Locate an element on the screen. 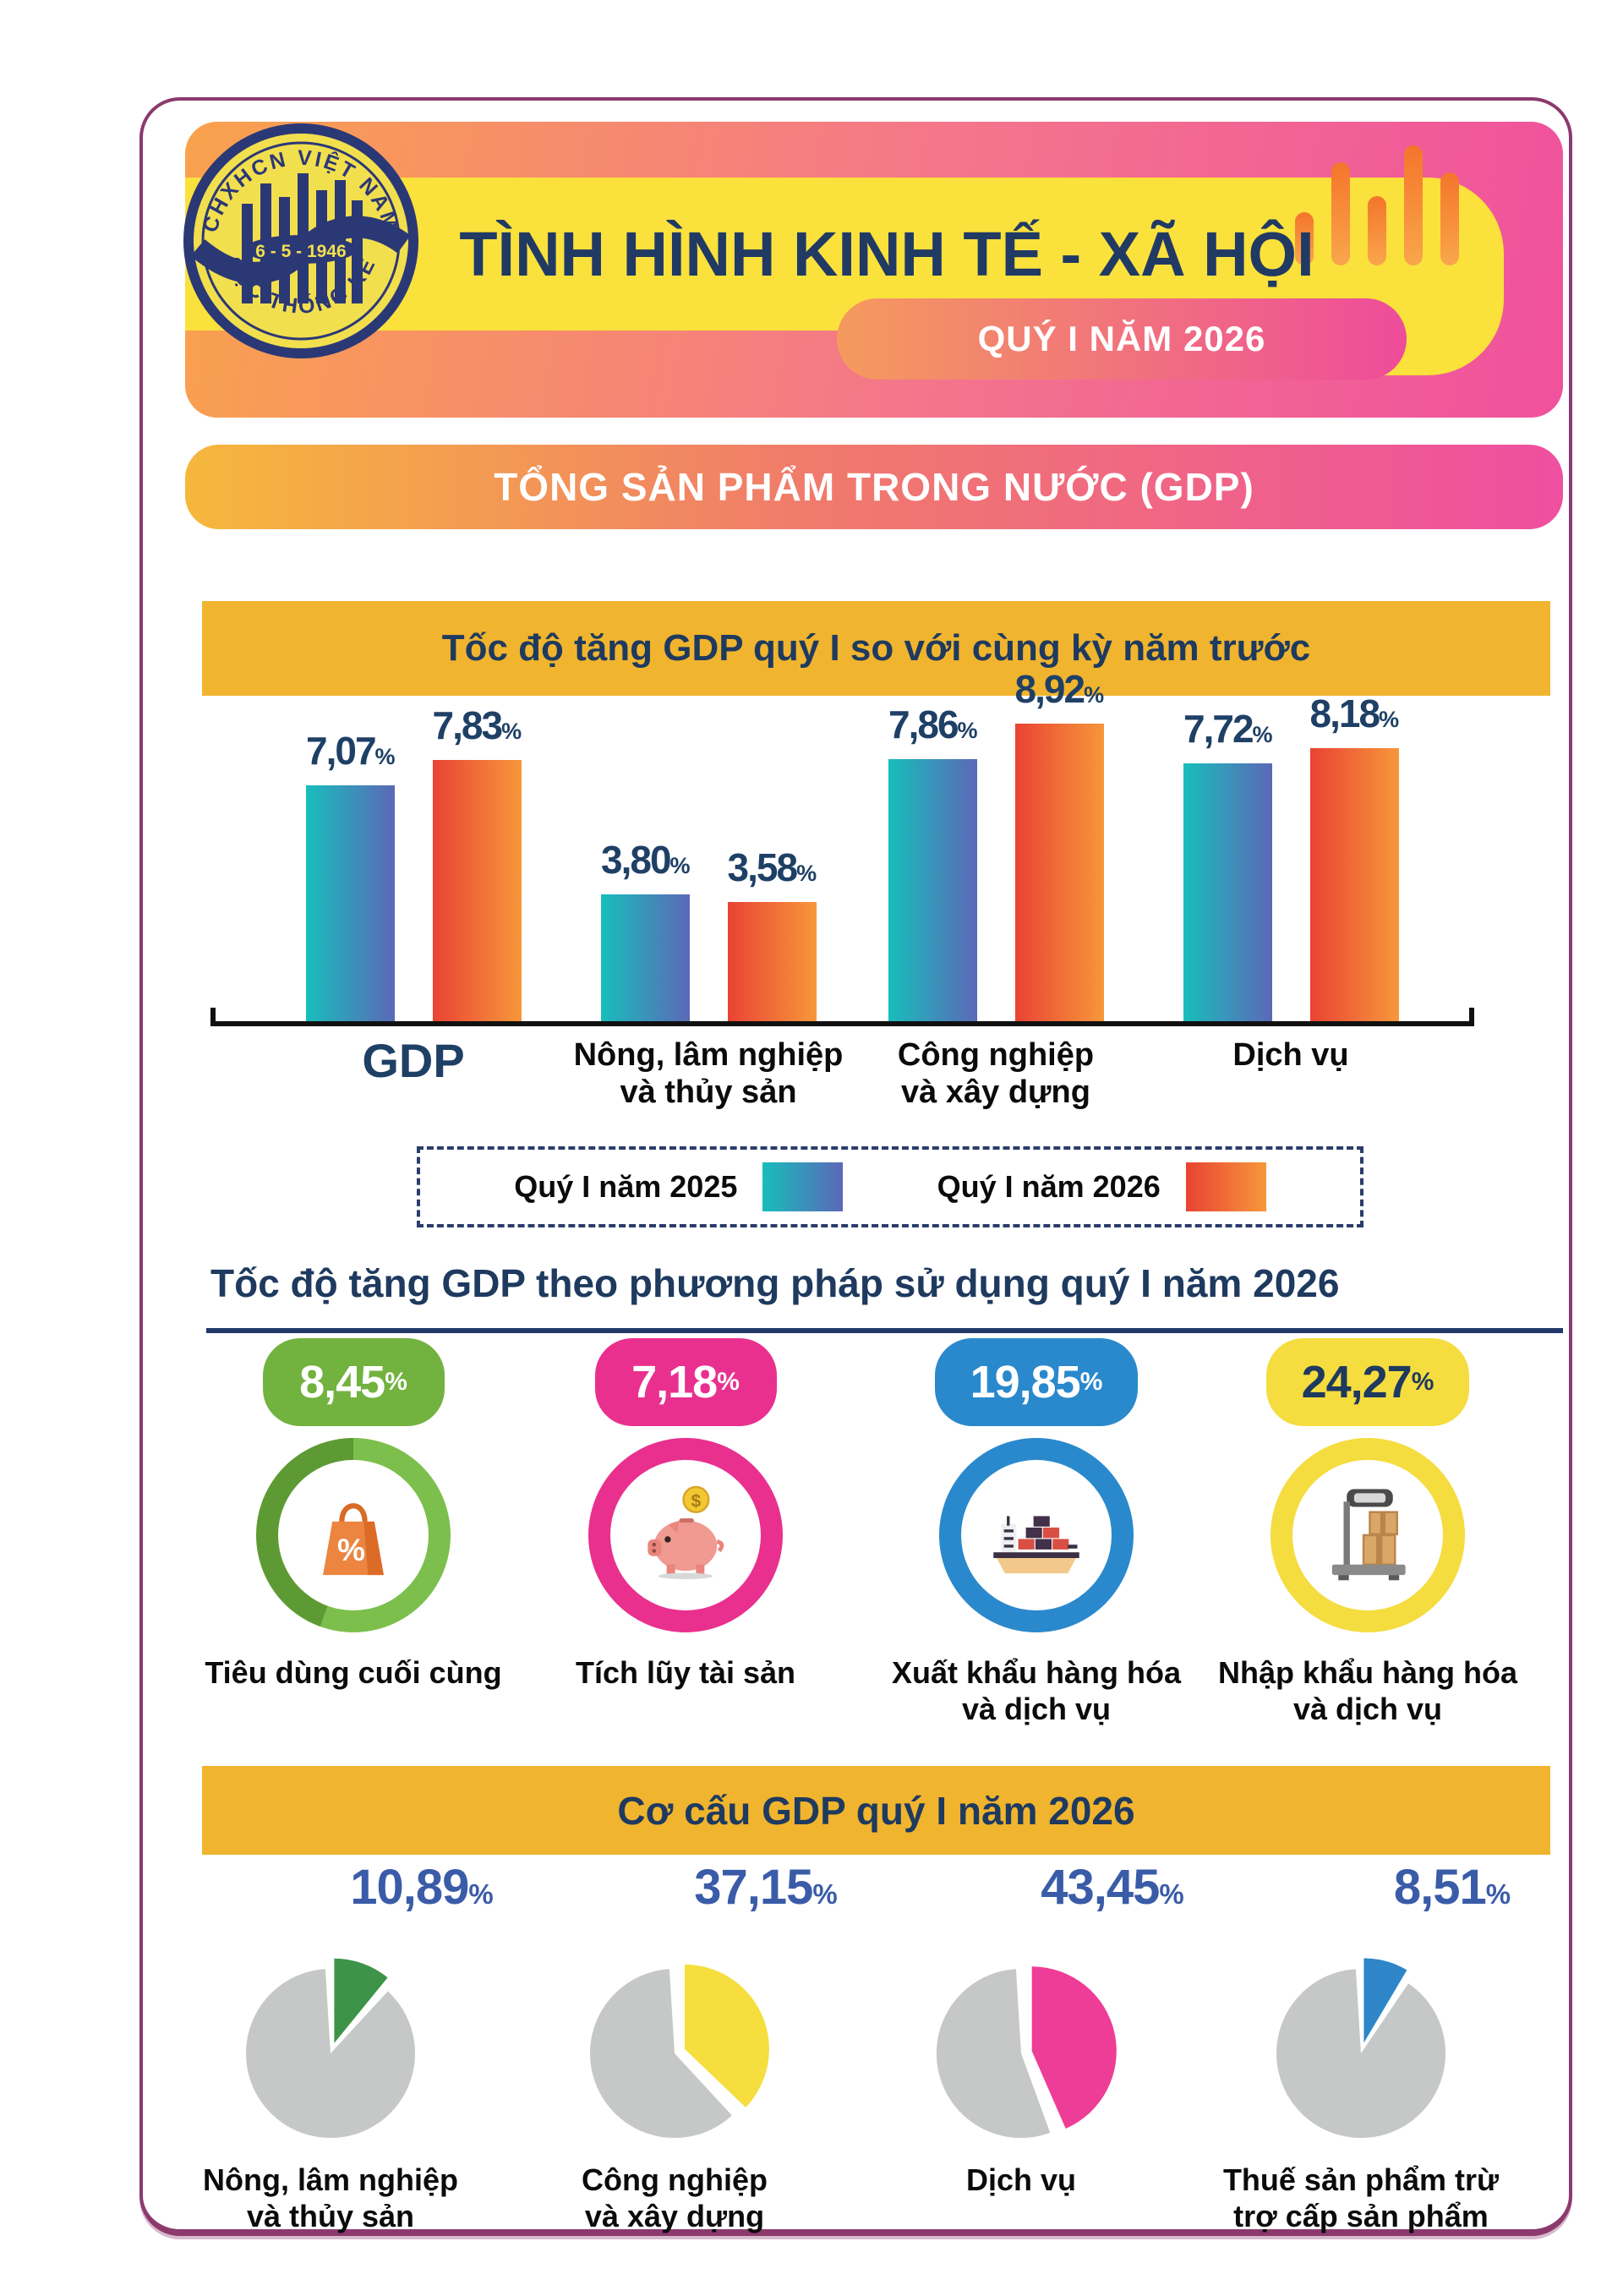 The width and height of the screenshot is (1623, 2296). pie-label: Thuế sản phẩm trừ trợ cấp sản phẩm is located at coordinates (1361, 2198).